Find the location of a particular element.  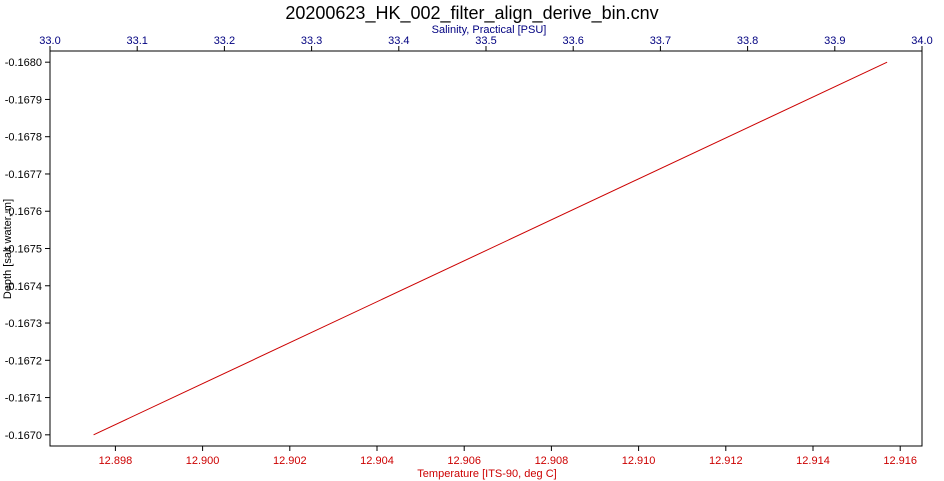

left-tick-label: -0.1671 is located at coordinates (23, 399).